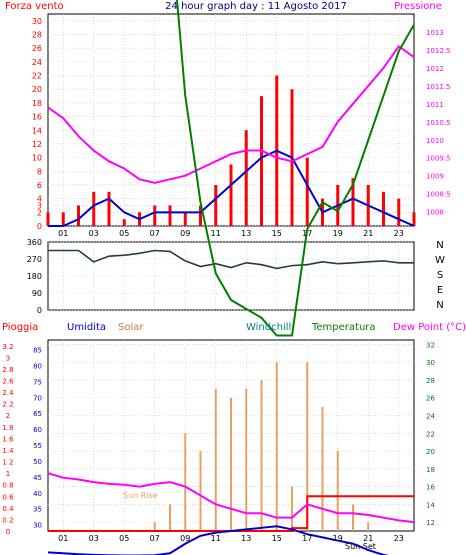 The height and width of the screenshot is (555, 466). What do you see at coordinates (94, 538) in the screenshot?
I see `x-tick-label-3-03: 03` at bounding box center [94, 538].